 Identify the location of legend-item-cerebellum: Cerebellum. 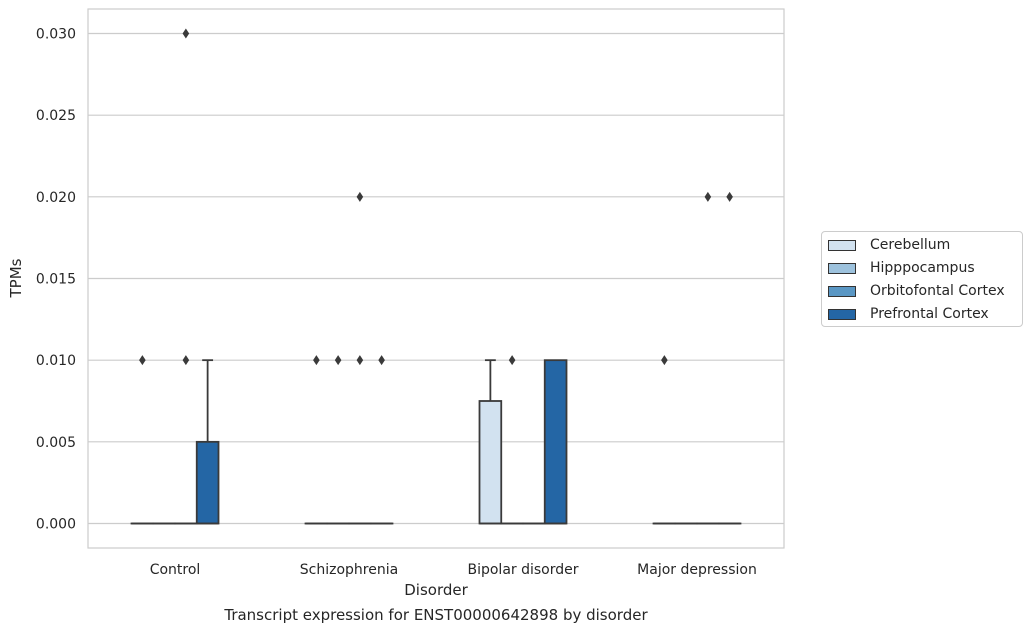
(889, 245).